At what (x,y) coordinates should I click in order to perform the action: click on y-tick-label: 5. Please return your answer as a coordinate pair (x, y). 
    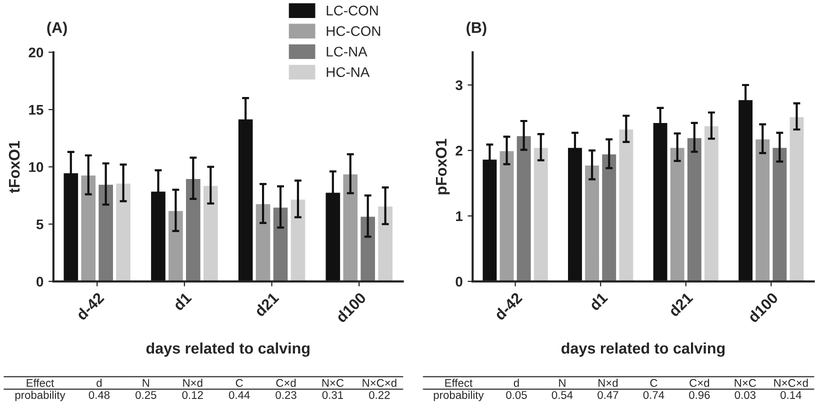
    Looking at the image, I should click on (40, 225).